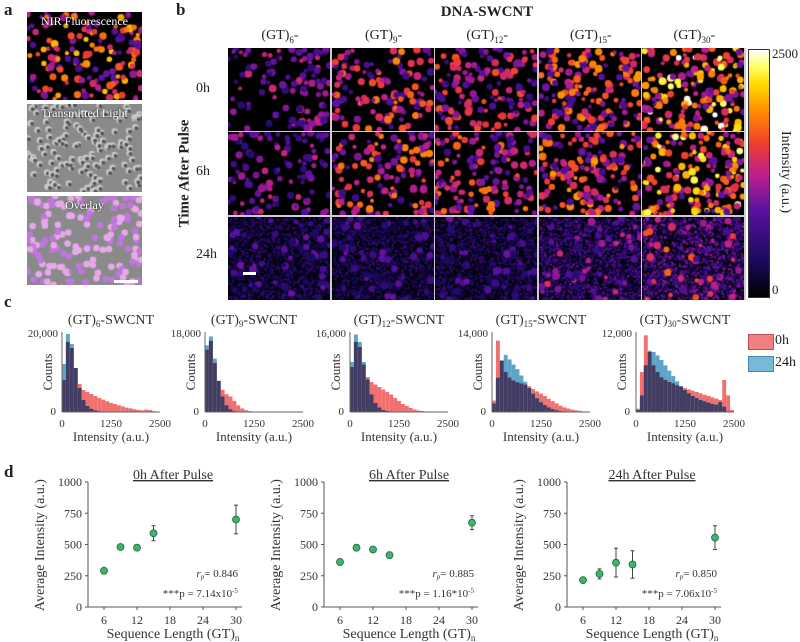 The height and width of the screenshot is (642, 800). What do you see at coordinates (589, 89) in the screenshot?
I see `microscopy-tile-gt15-0h` at bounding box center [589, 89].